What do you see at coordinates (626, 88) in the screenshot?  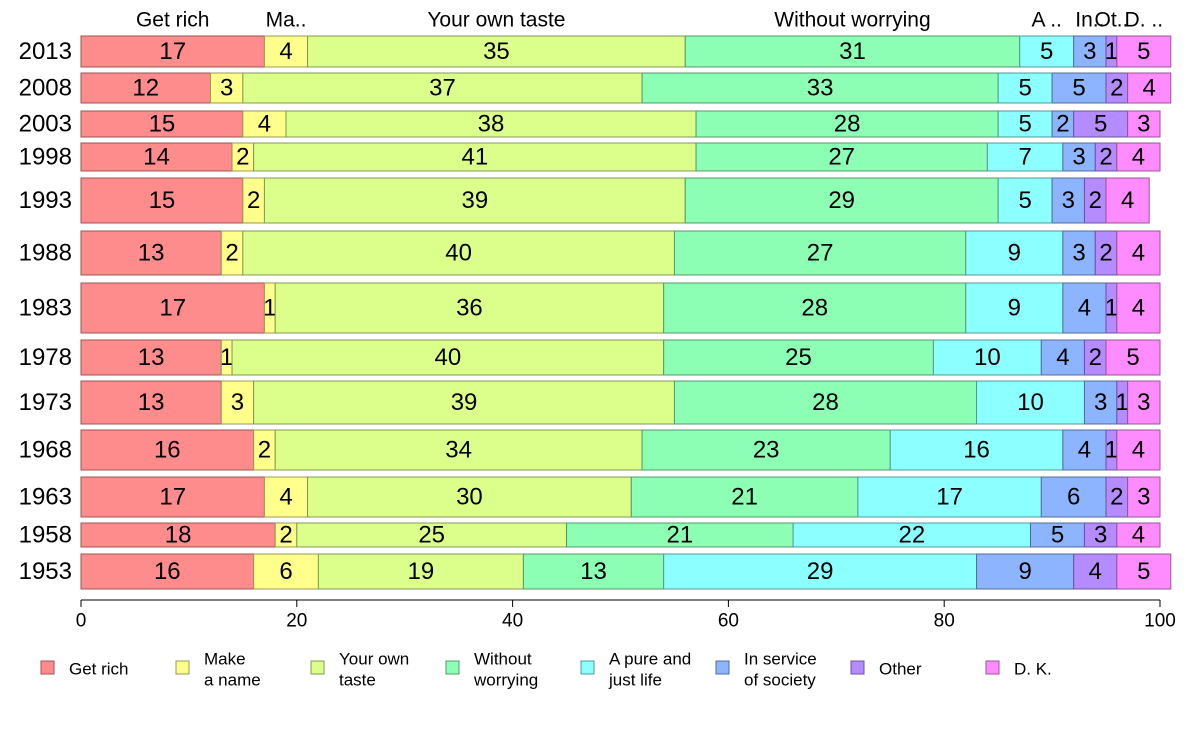 I see `bar-row-2008: 12 3 37 33 5 5 2 4` at bounding box center [626, 88].